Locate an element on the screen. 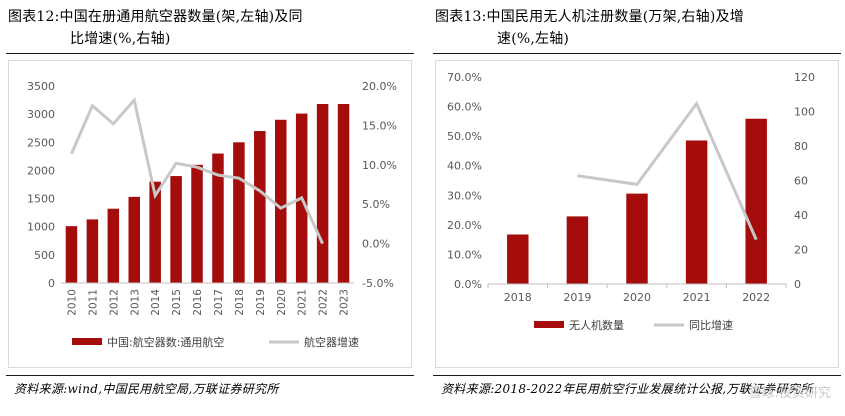 Image resolution: width=845 pixels, height=416 pixels. left-axis-tick-label: 50.0% is located at coordinates (464, 136).